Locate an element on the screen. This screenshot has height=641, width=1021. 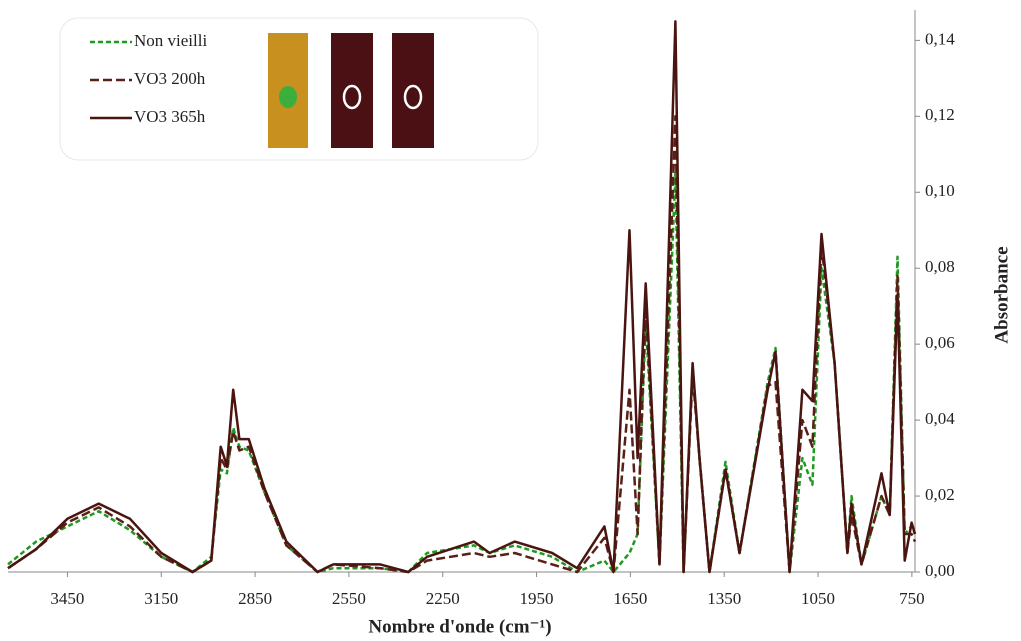
y-tick-label: 0,04 is located at coordinates (940, 418).